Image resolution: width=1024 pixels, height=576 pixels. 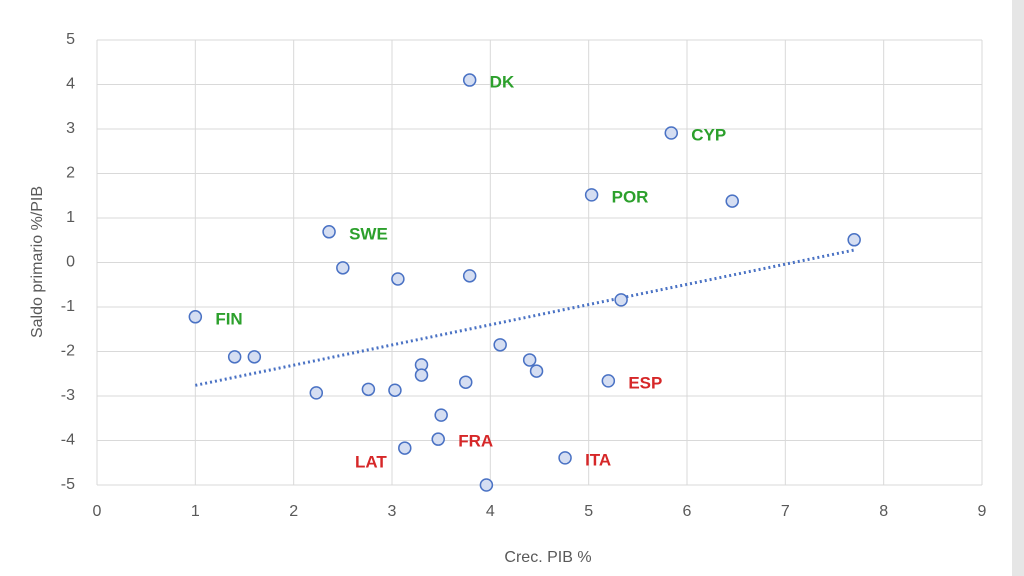 What do you see at coordinates (785, 511) in the screenshot?
I see `x-tick-label: 7` at bounding box center [785, 511].